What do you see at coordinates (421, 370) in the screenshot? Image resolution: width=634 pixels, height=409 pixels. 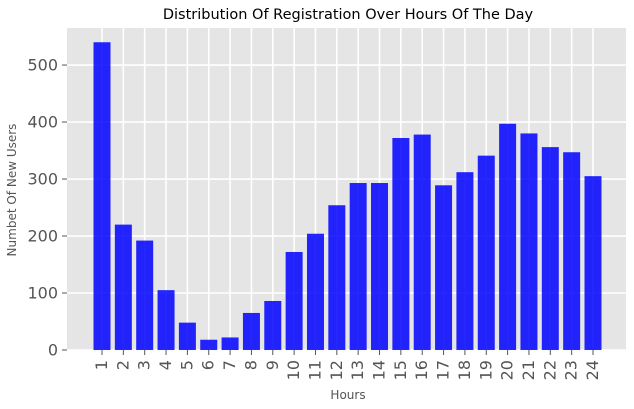 I see `x-tick-label: 16` at bounding box center [421, 370].